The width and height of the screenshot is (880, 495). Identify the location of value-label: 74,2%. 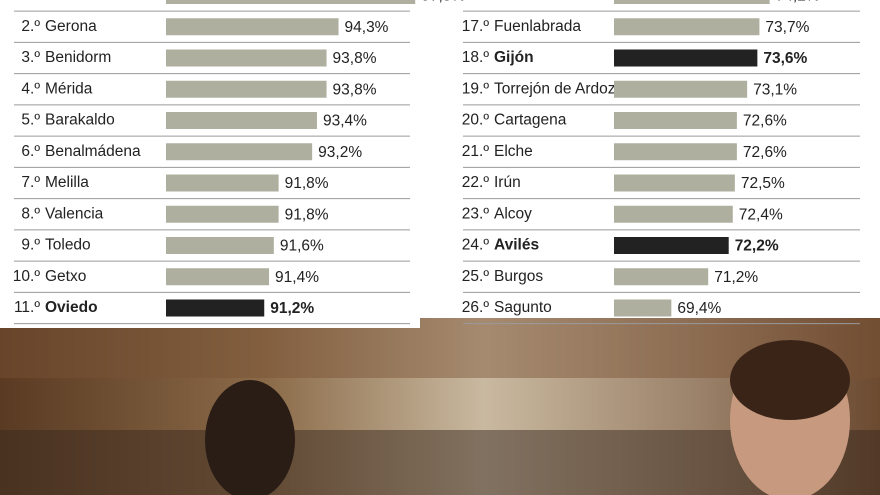
(798, 2).